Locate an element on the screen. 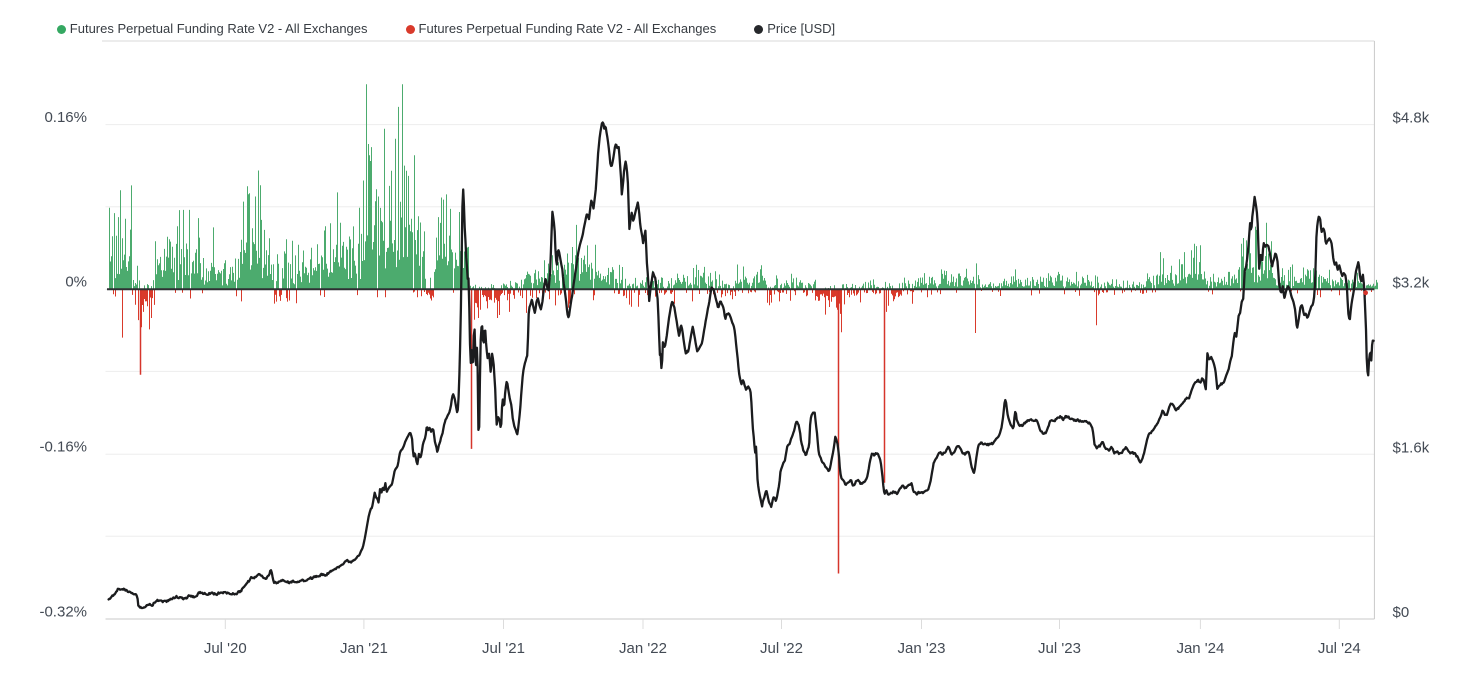 The height and width of the screenshot is (673, 1461). svg-text: Jan '23 is located at coordinates (922, 648).